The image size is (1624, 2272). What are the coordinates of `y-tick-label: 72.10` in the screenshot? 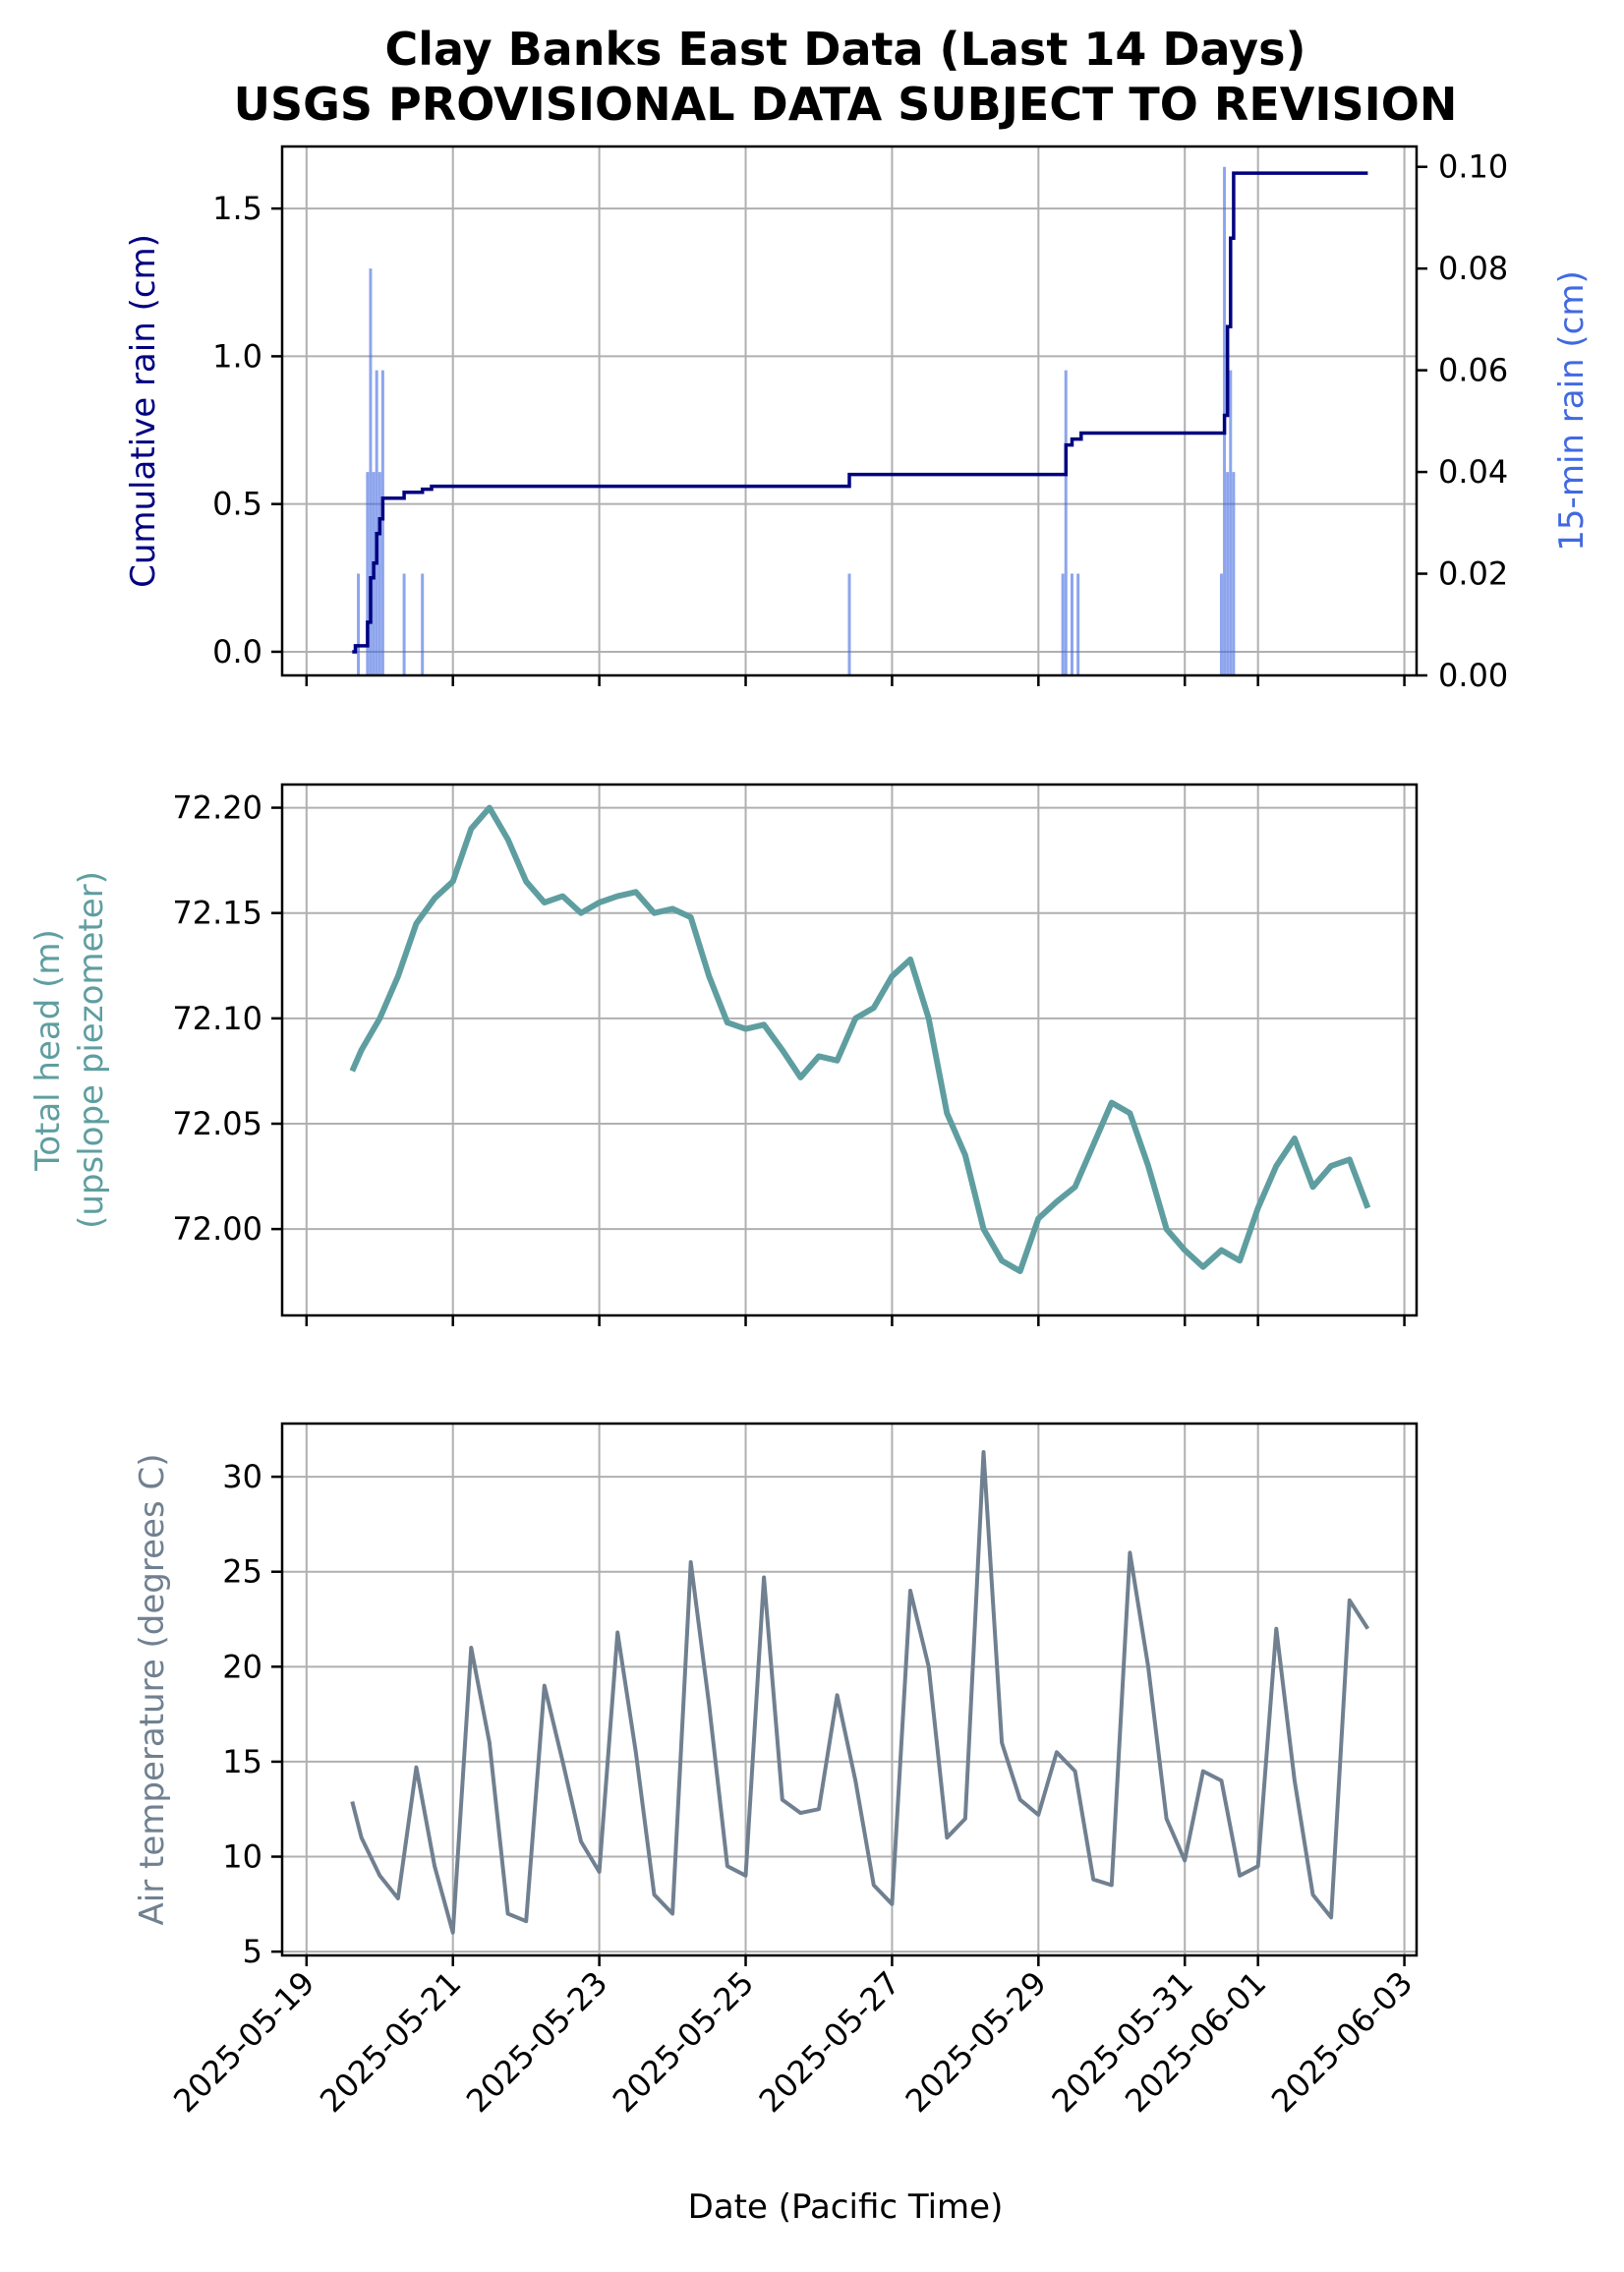 It's located at (217, 1019).